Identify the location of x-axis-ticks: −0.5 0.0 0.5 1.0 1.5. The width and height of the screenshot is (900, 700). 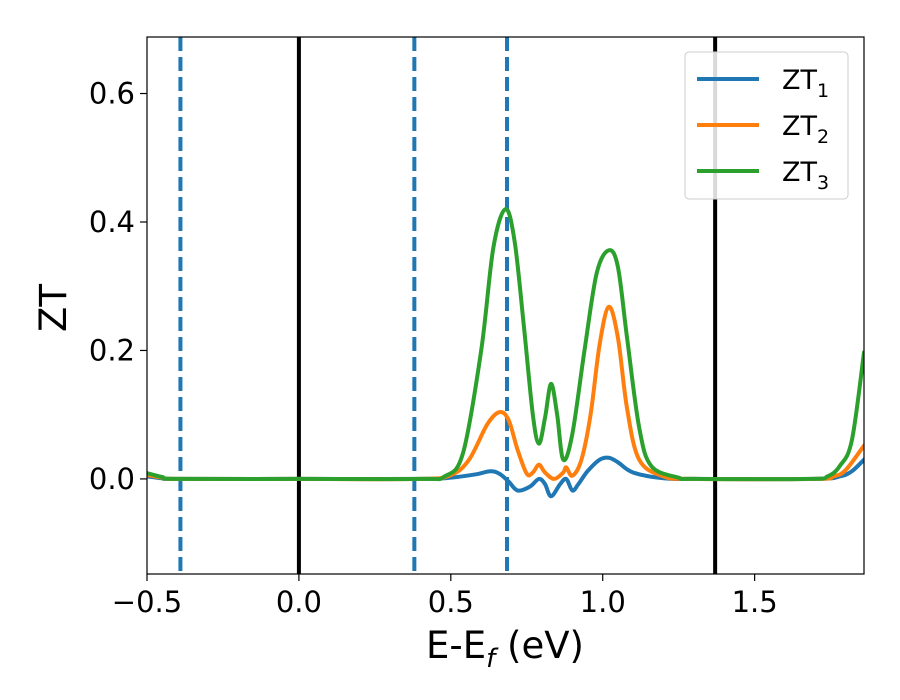
(445, 596).